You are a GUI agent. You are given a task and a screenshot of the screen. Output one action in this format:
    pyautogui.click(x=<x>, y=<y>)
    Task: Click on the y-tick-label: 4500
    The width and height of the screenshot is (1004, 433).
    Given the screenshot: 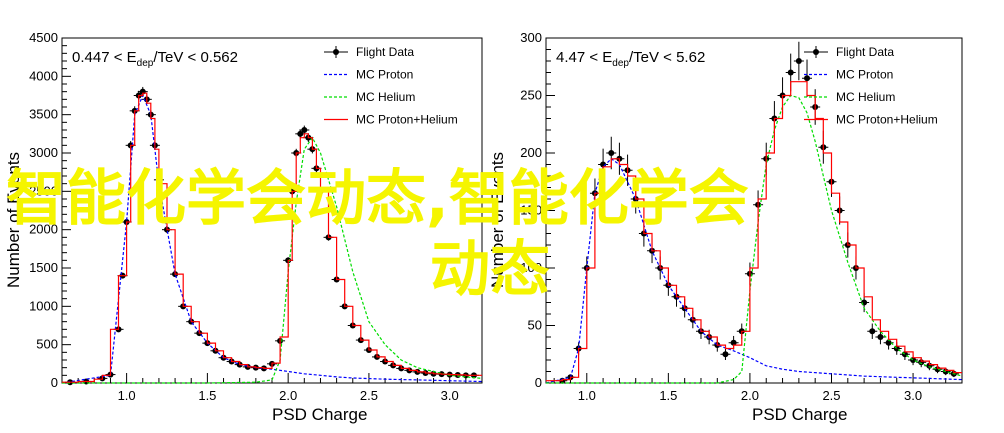 What is the action you would take?
    pyautogui.click(x=43, y=37)
    